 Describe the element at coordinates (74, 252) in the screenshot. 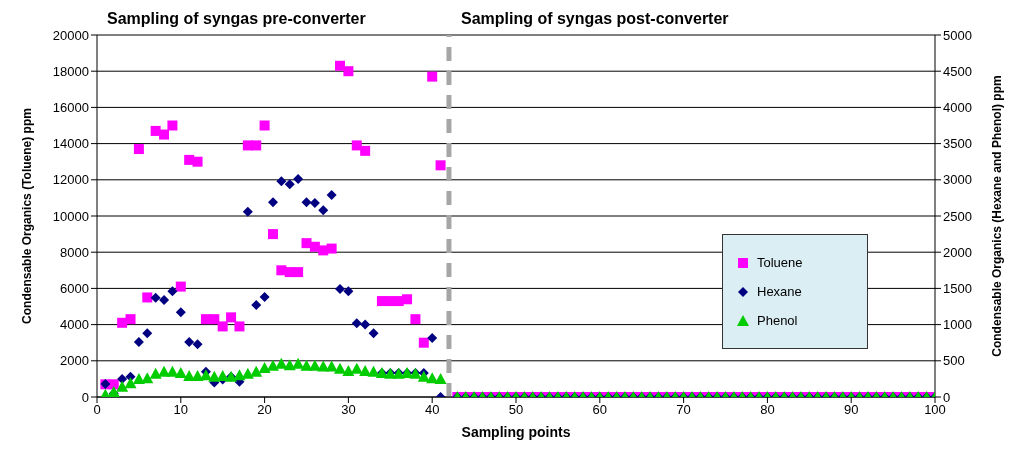

I see `y-tick-label: 8000` at that location.